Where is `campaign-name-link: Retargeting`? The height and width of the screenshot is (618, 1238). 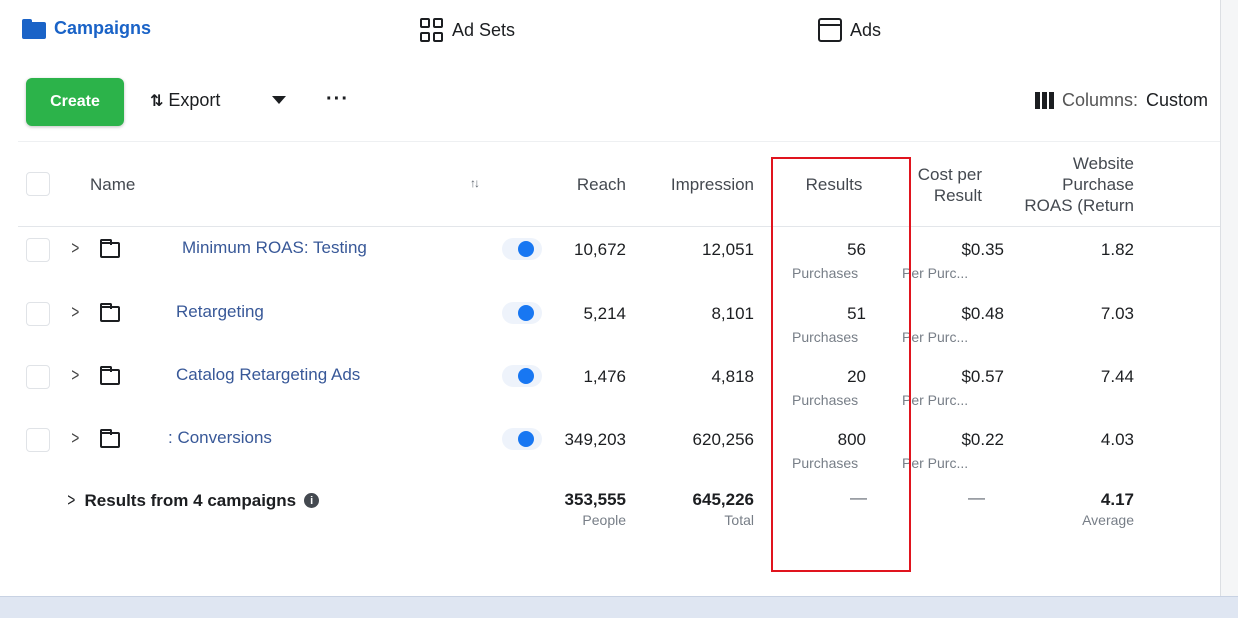 campaign-name-link: Retargeting is located at coordinates (220, 311).